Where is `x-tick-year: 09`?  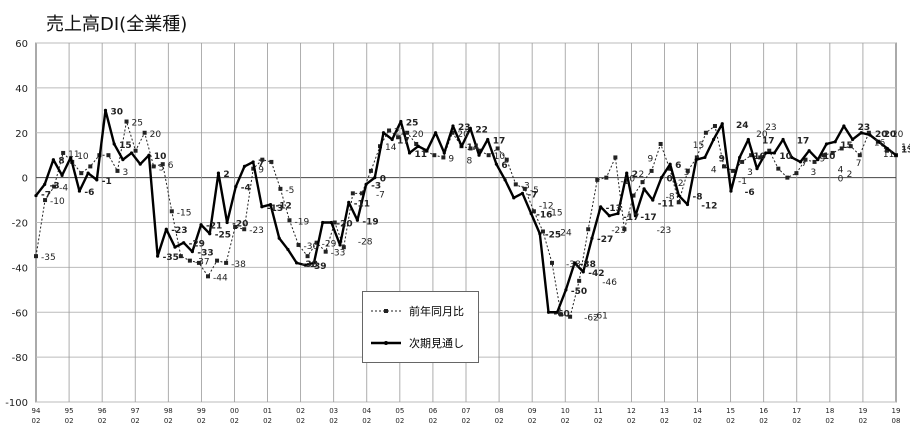
x-tick-year: 09 is located at coordinates (532, 411).